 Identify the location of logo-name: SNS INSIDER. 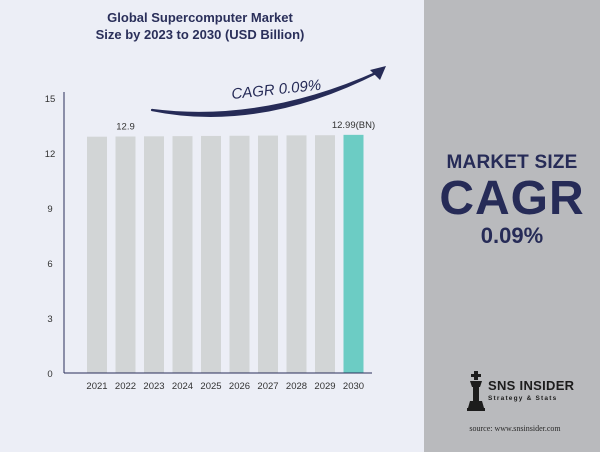
(531, 385).